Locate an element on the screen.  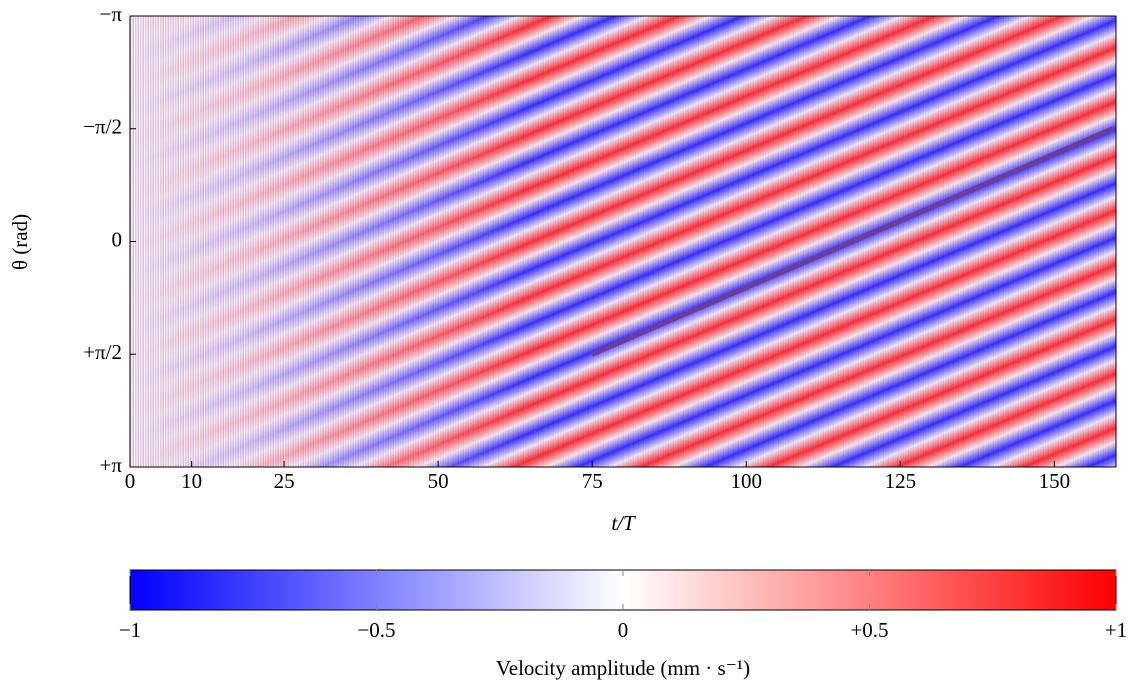
colorbar-tick-label: +0.5 is located at coordinates (869, 630).